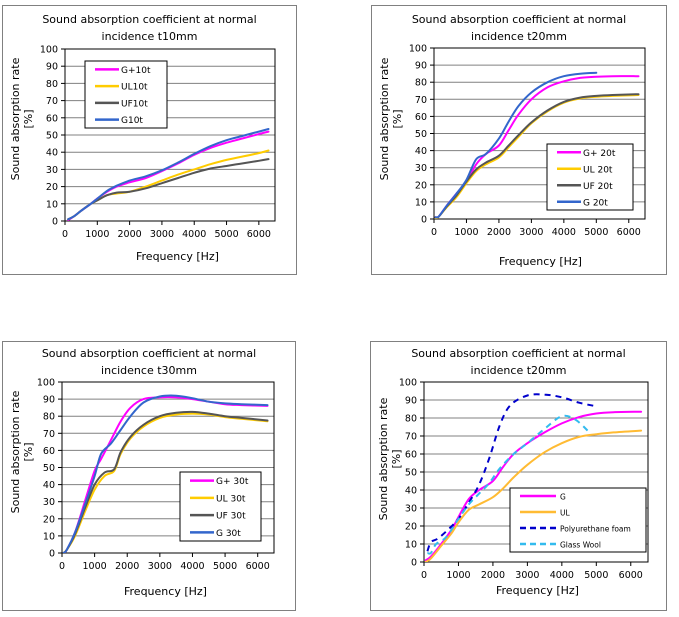  What do you see at coordinates (232, 482) in the screenshot?
I see `legend-label: G+ 30t` at bounding box center [232, 482].